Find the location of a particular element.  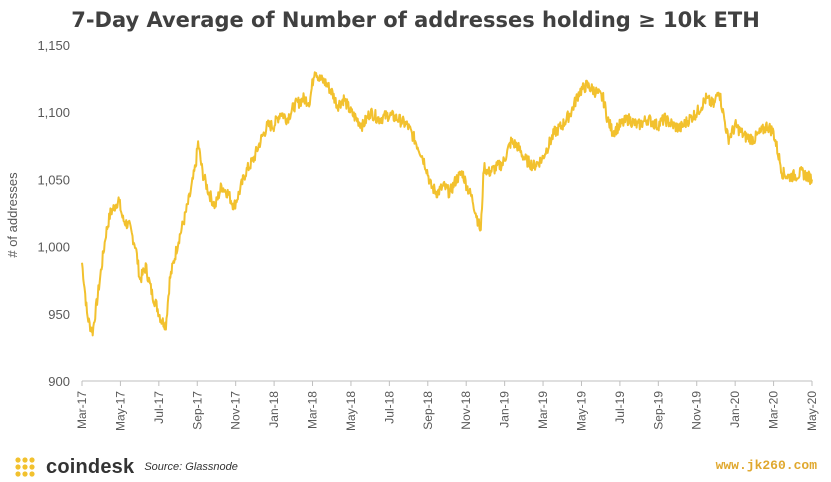

x-tick-label: Nov-19 is located at coordinates (697, 410).